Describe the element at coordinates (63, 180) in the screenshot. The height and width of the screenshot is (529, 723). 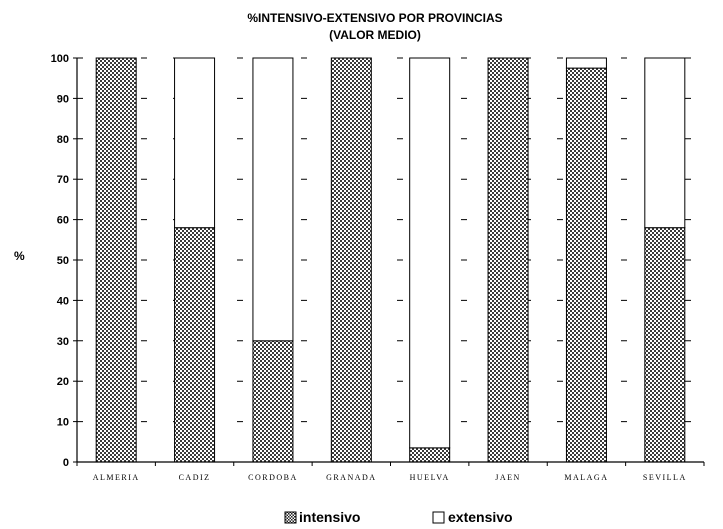
I see `y-tick-label-70: 70` at that location.